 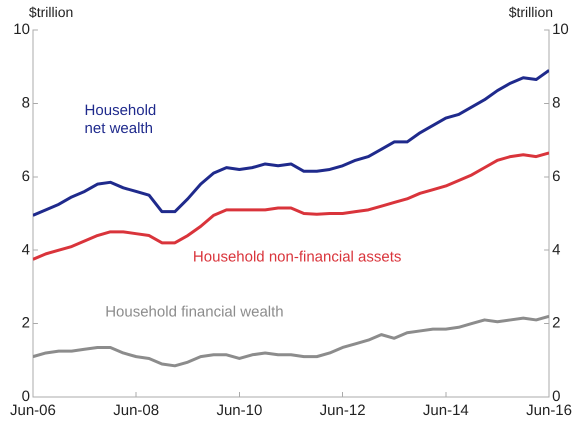 I want to click on y2-tick-label: 4, so click(x=556, y=249).